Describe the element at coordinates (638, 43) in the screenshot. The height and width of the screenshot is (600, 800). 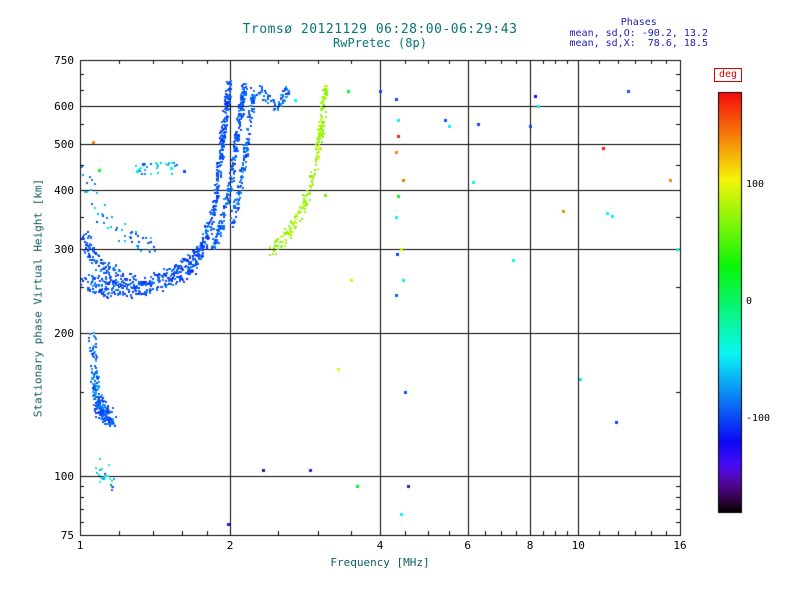
I see `phase-stats-x-mode: mean, sd,X: 78.6, 18.5` at that location.